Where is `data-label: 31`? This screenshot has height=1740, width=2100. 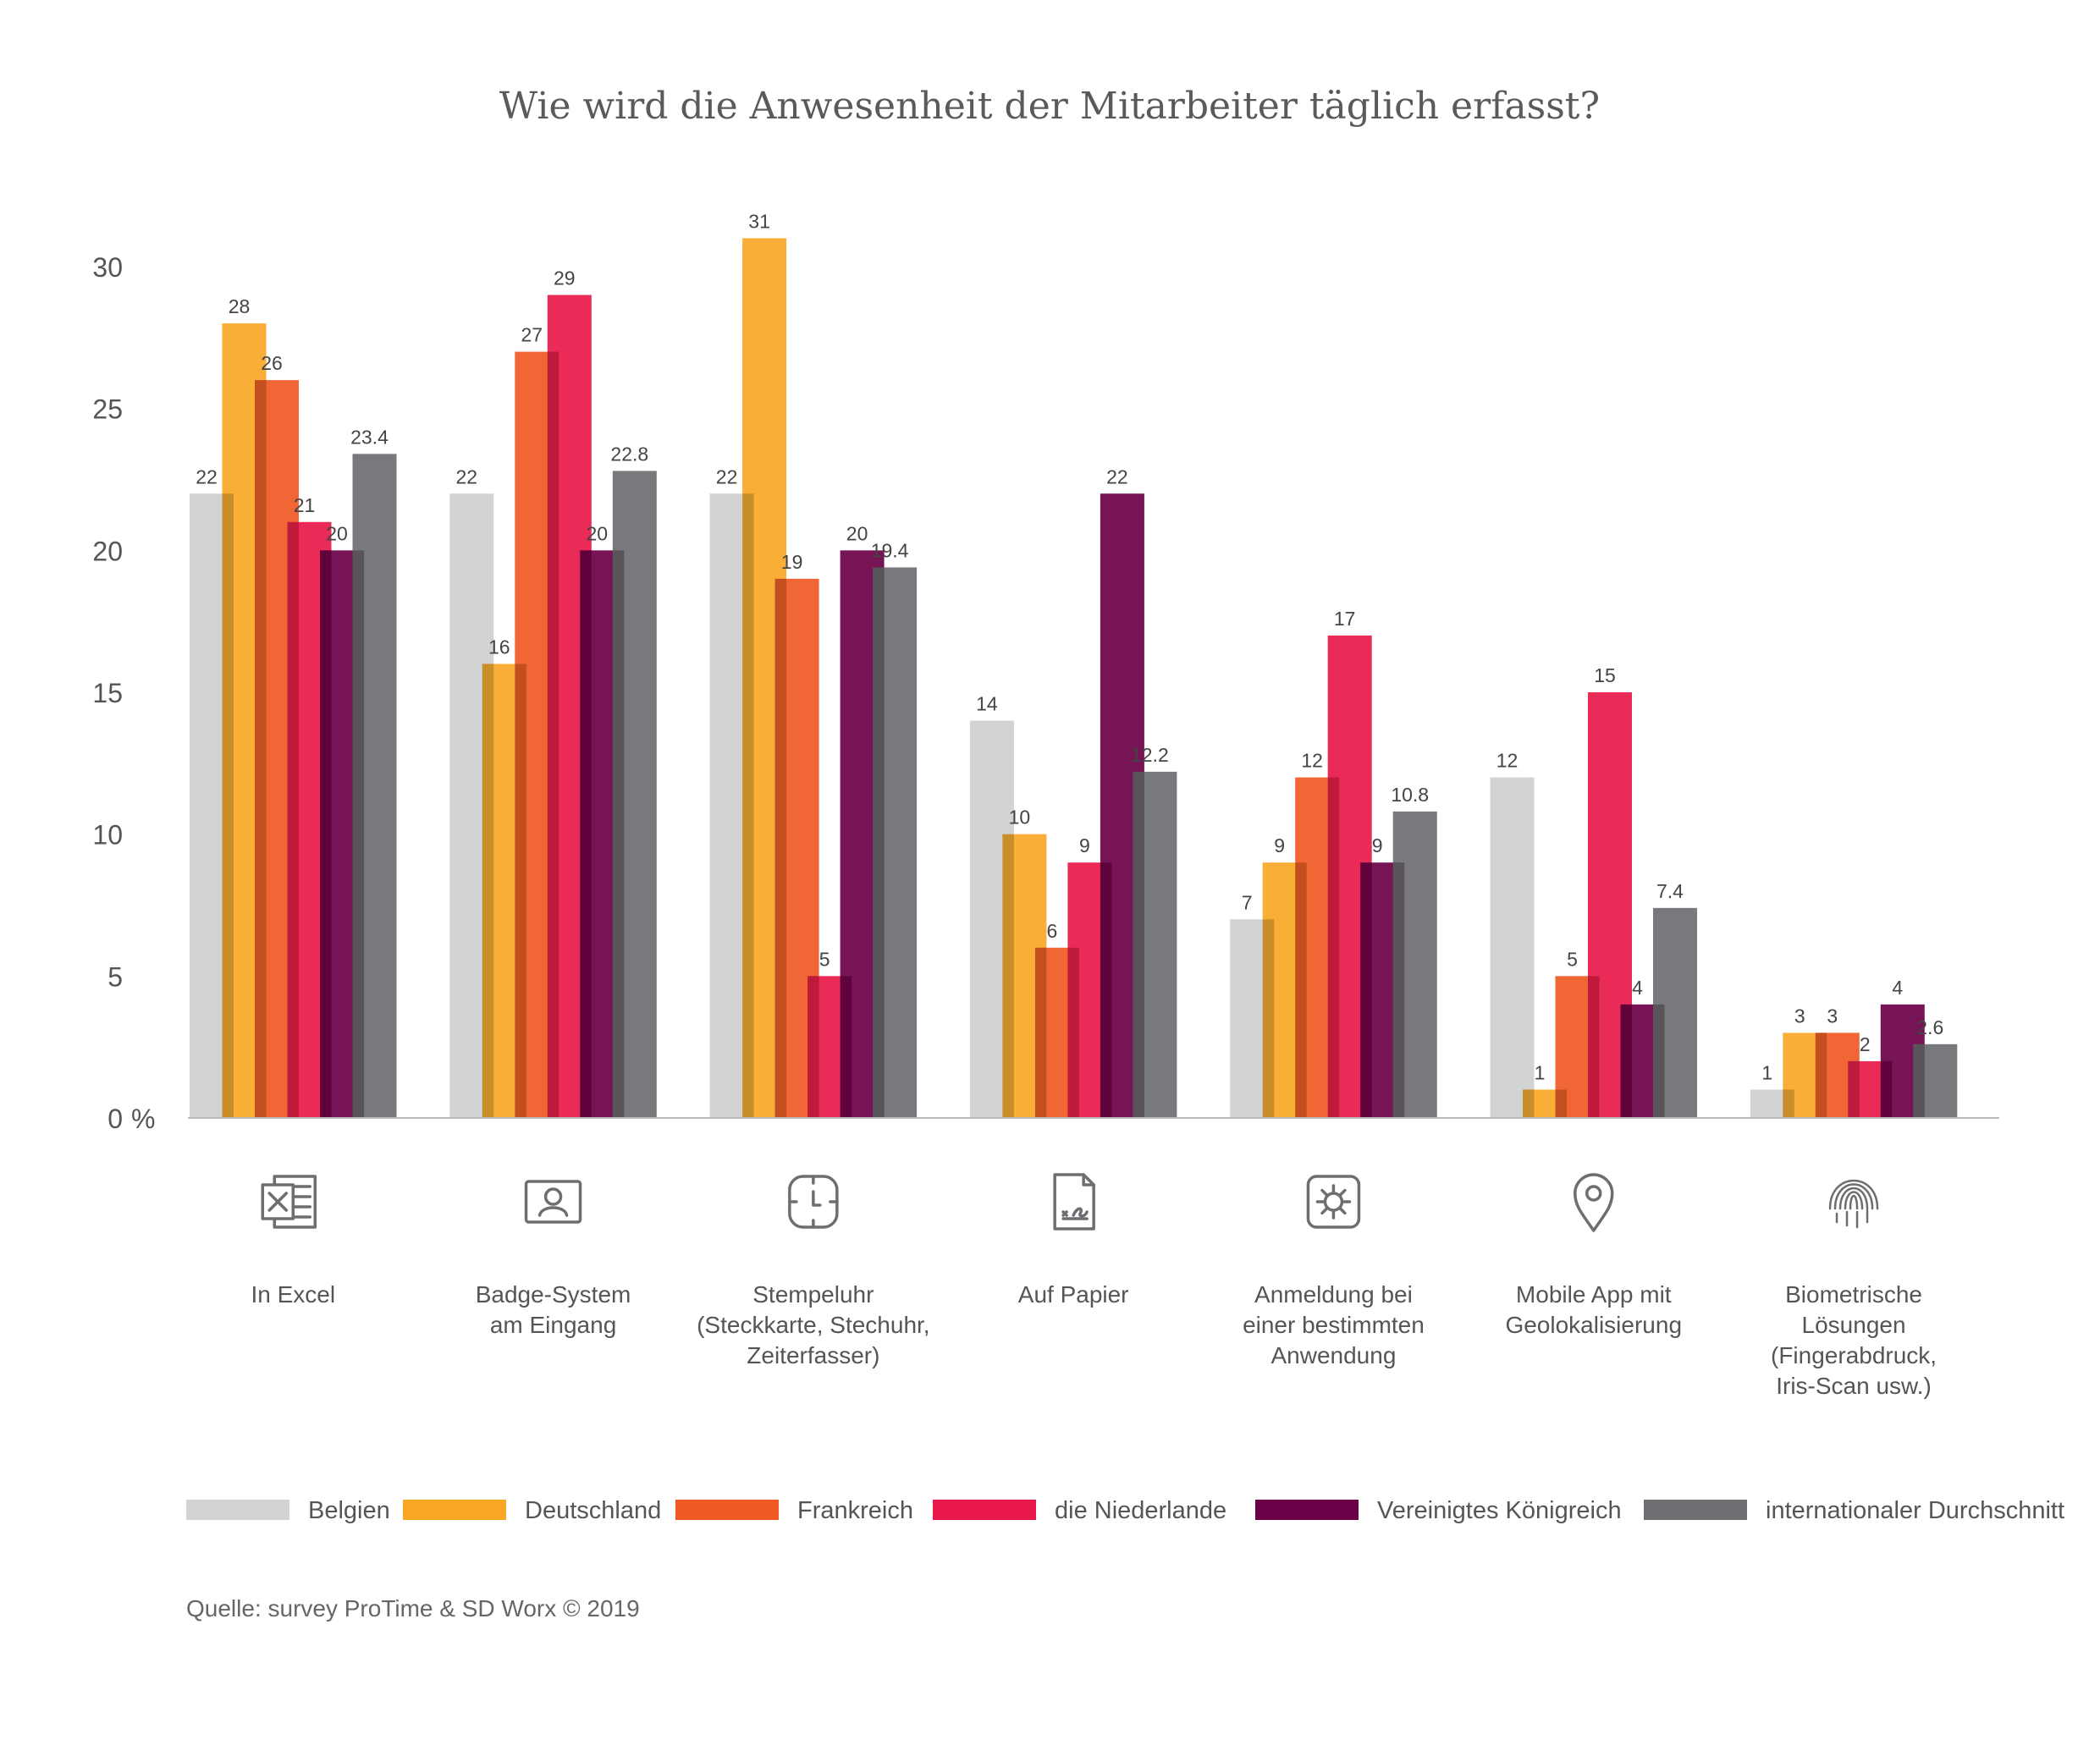
data-label: 31 is located at coordinates (759, 221).